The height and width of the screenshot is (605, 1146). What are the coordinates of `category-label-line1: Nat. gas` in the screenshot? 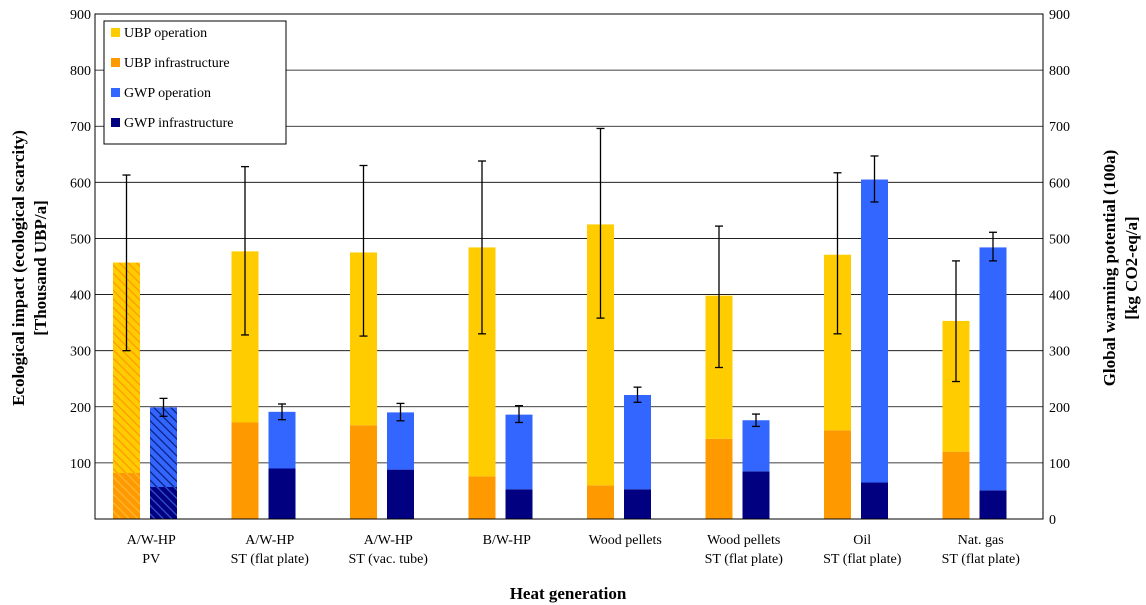 It's located at (981, 540).